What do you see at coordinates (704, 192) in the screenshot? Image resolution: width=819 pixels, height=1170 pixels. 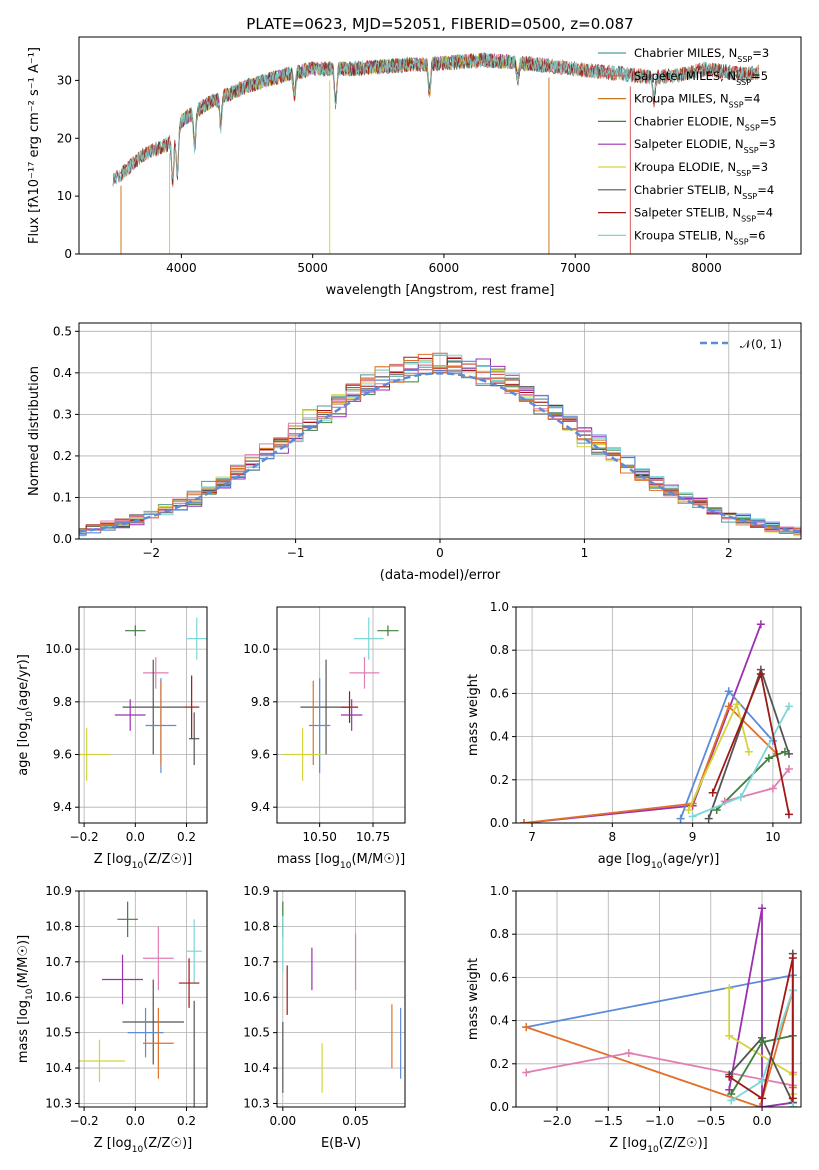 I see `legend-label: Chabrier STELIB, NSSP=4` at bounding box center [704, 192].